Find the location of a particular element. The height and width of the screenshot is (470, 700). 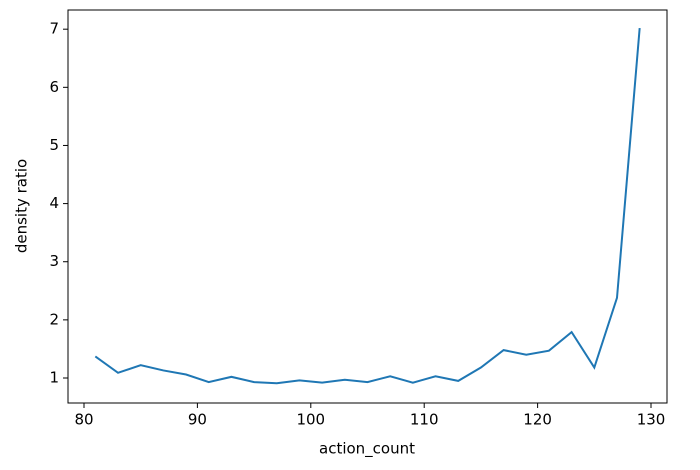

y-axis-label: density ratio is located at coordinates (22, 206).